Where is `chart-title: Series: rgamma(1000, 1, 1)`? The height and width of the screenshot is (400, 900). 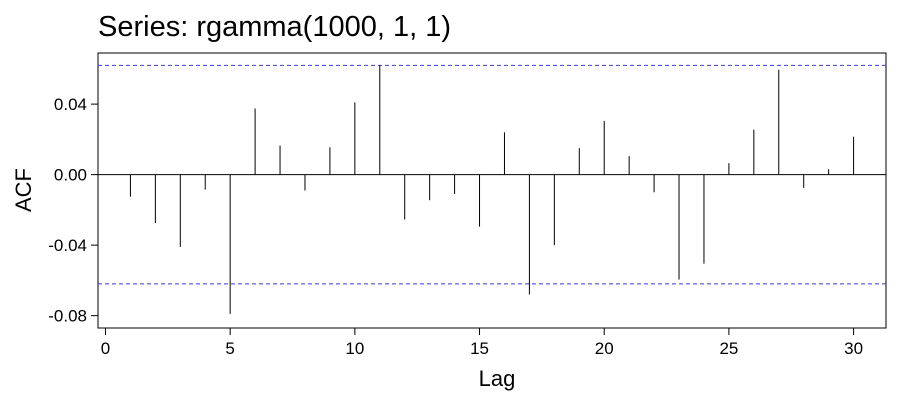 chart-title: Series: rgamma(1000, 1, 1) is located at coordinates (274, 27).